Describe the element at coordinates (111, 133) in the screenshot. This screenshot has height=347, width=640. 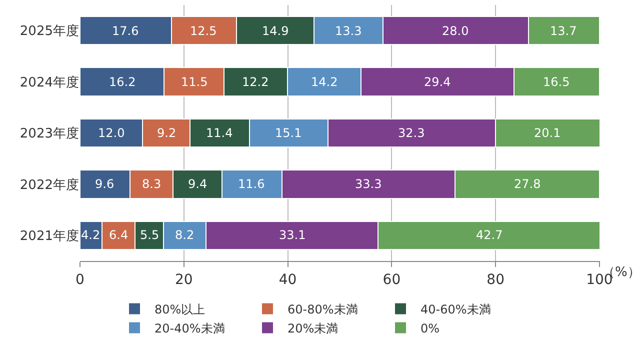
I see `data-label: 12.0` at that location.